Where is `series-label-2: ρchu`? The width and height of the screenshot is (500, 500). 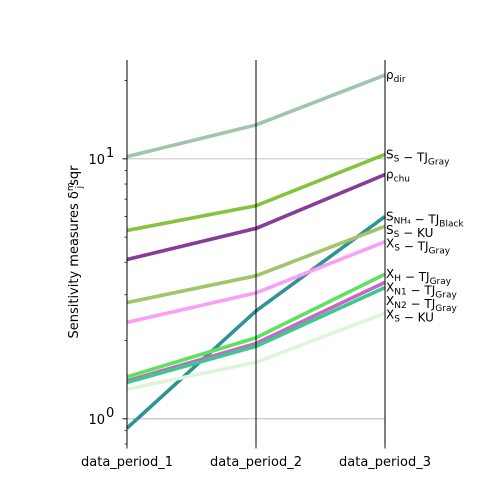 series-label-2: ρchu is located at coordinates (398, 176).